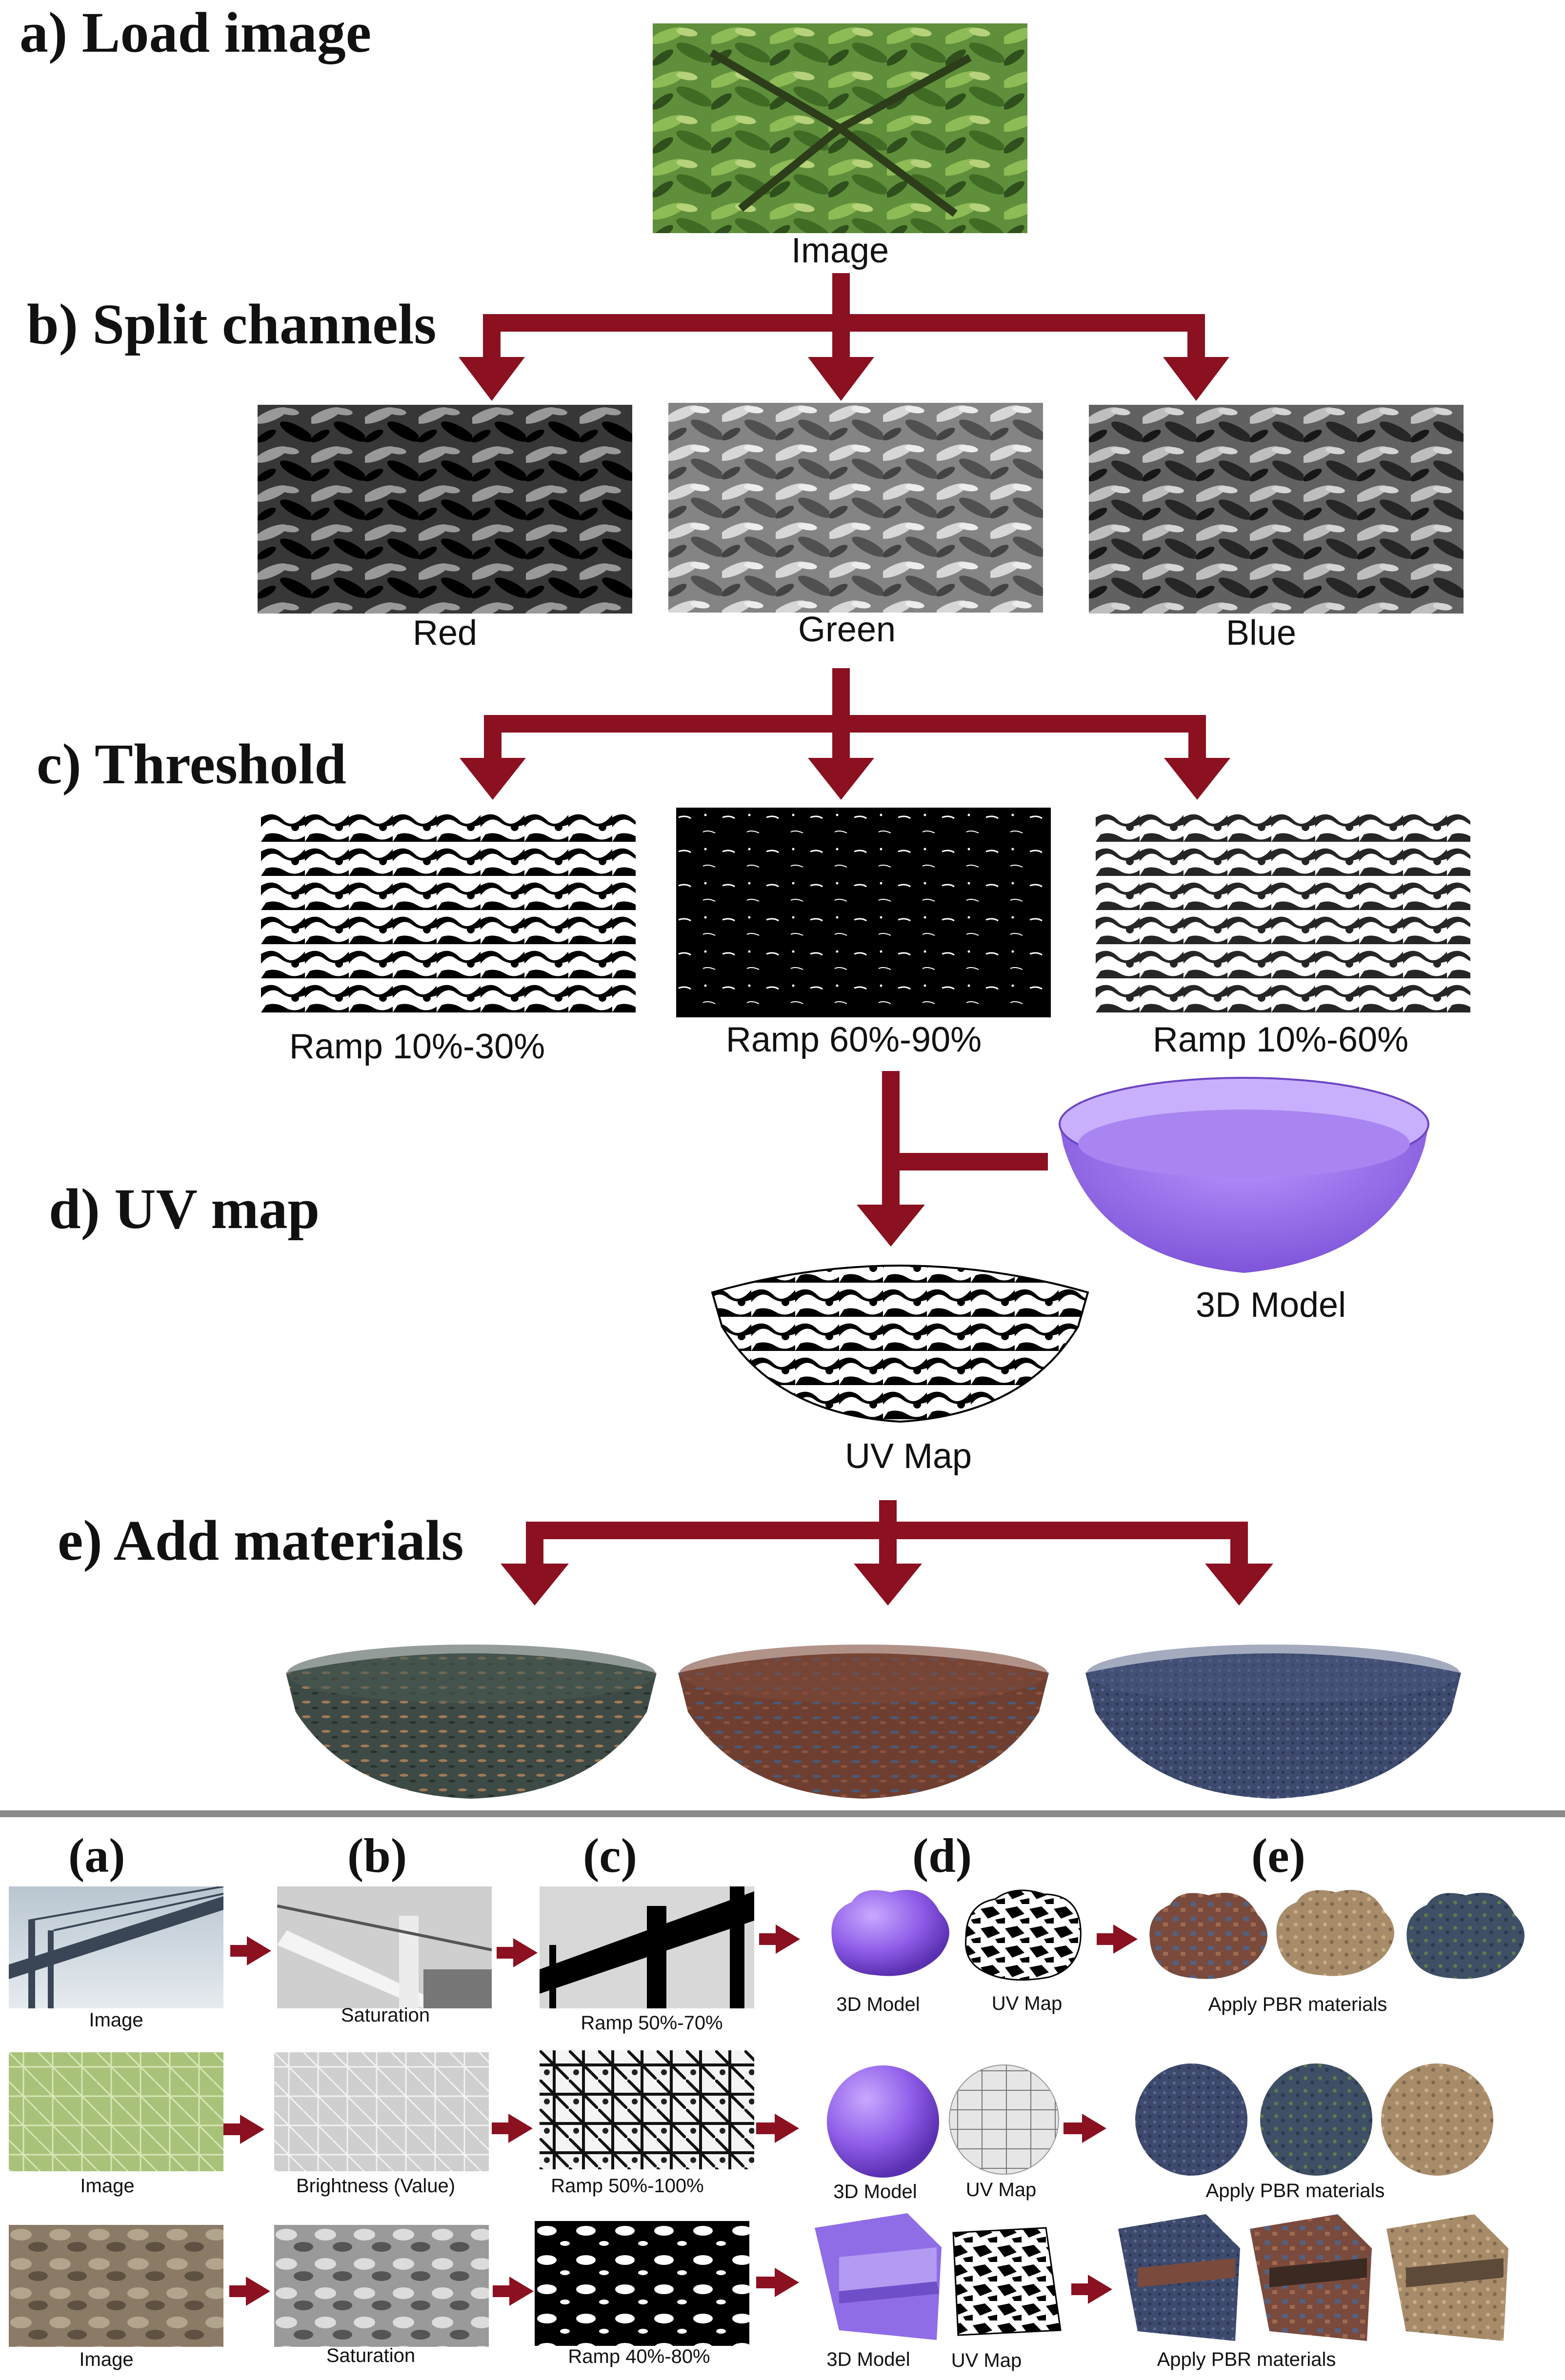  I want to click on row1-model, so click(888, 1934).